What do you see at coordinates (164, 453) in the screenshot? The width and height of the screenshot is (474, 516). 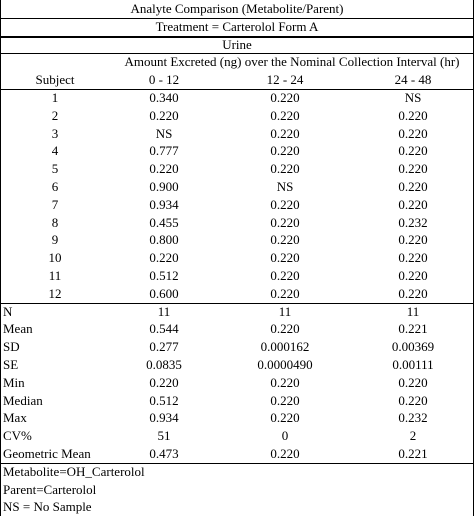 I see `stat-value: 0.473` at bounding box center [164, 453].